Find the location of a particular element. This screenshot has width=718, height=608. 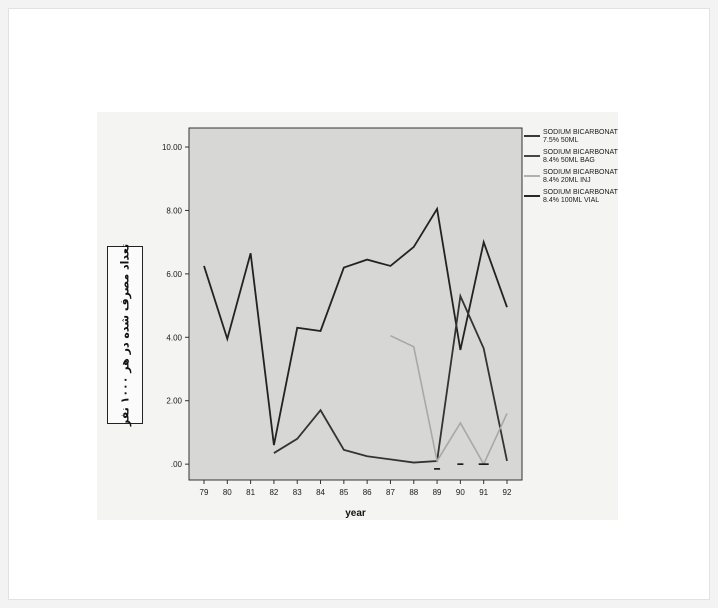

x-tick-label: 92 is located at coordinates (507, 492).